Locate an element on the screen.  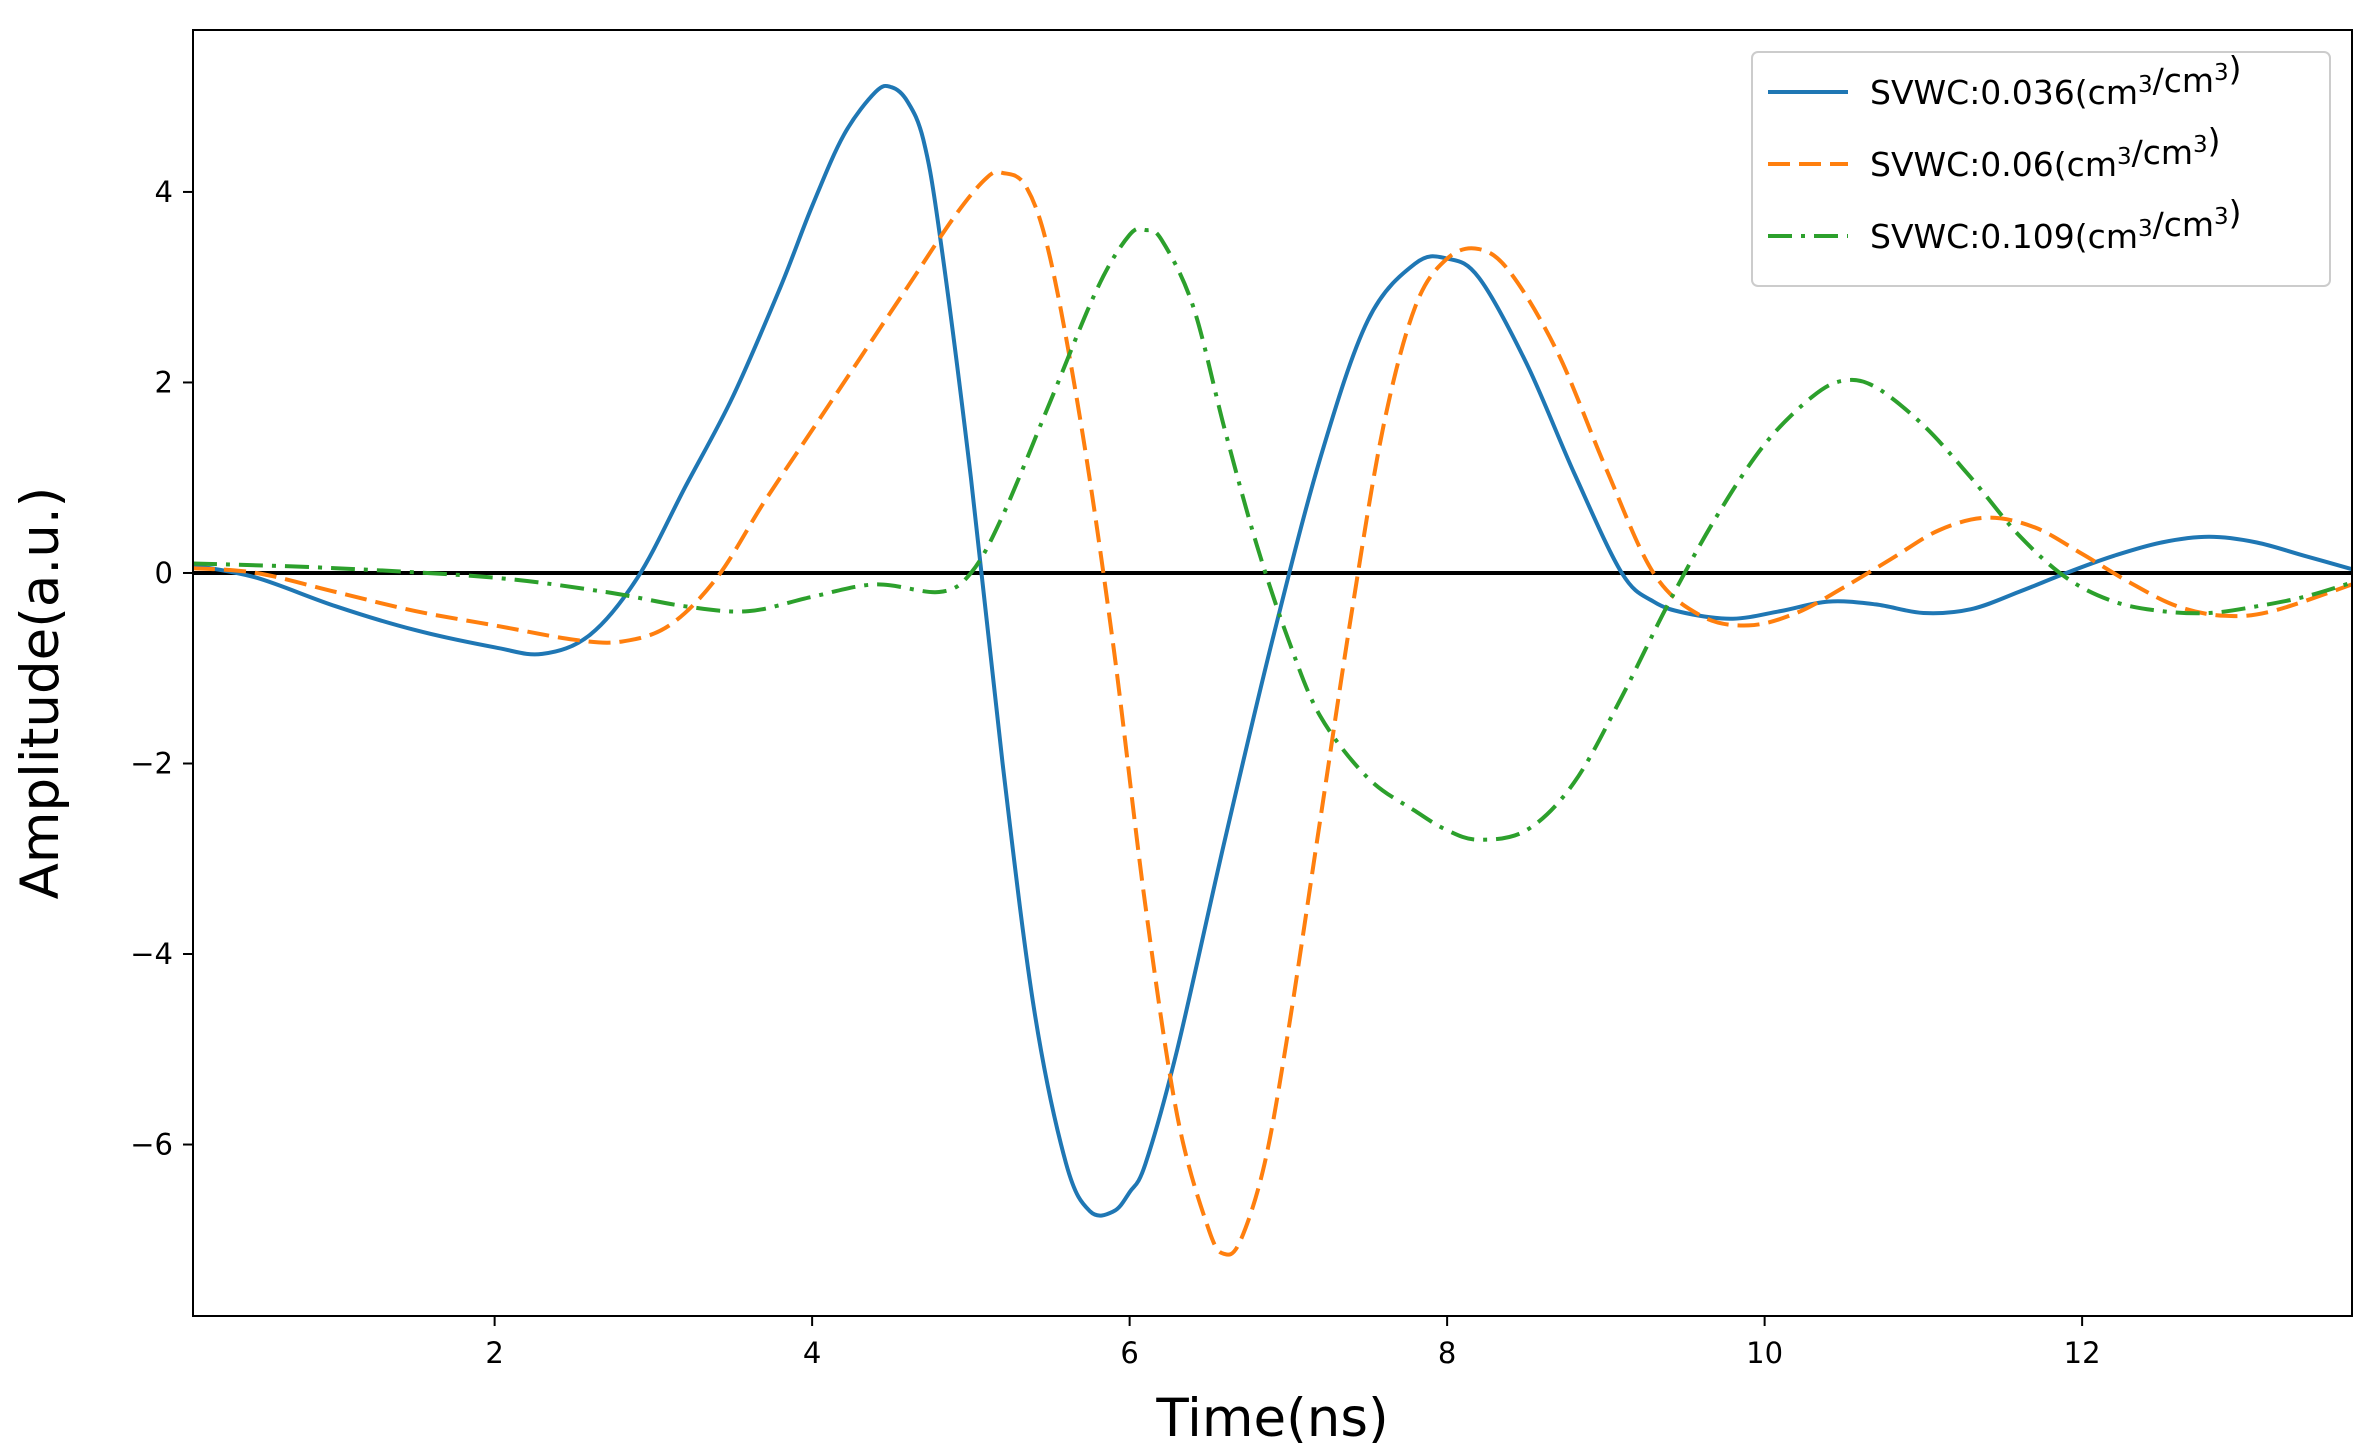
x-tick-label: 2 is located at coordinates (494, 1353).